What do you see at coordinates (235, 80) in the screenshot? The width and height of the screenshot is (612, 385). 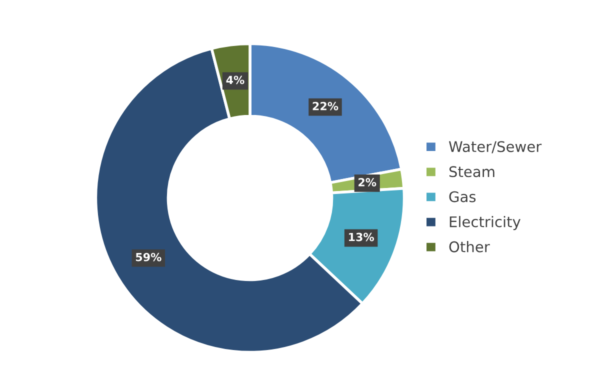 I see `data-label: 4%` at bounding box center [235, 80].